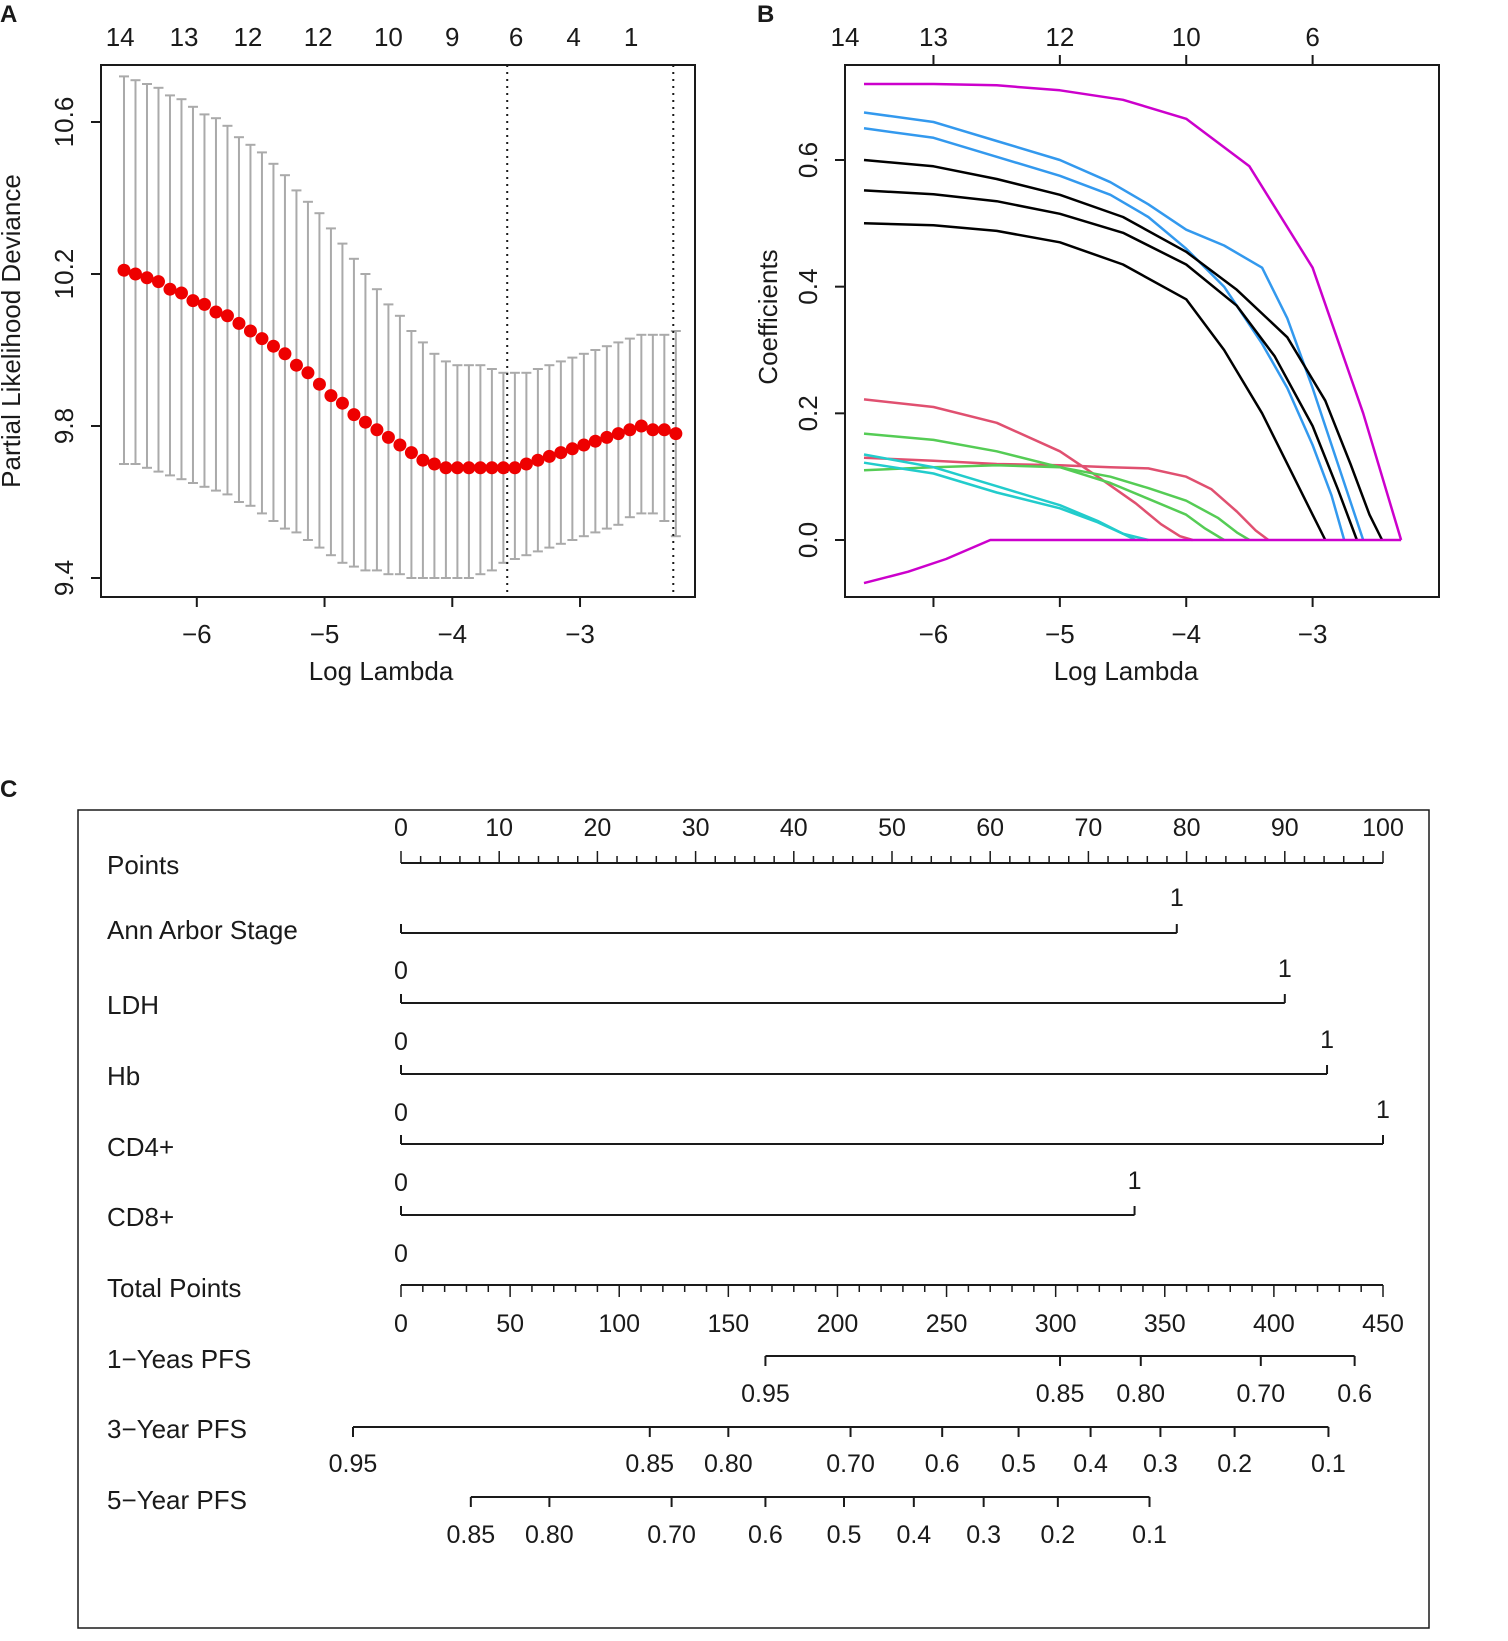  What do you see at coordinates (179, 1359) in the screenshot?
I see `row-label-pfs: 1−Yeas PFS` at bounding box center [179, 1359].